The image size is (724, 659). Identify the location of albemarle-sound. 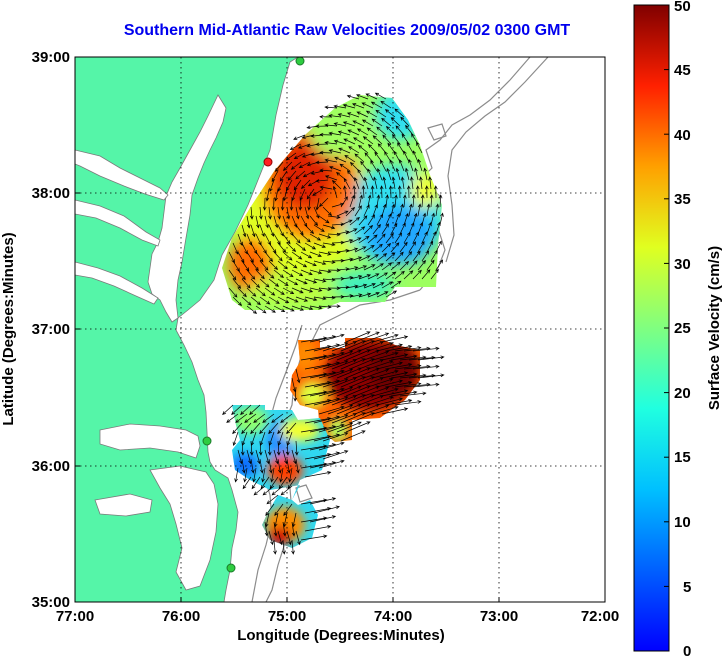
(150, 441).